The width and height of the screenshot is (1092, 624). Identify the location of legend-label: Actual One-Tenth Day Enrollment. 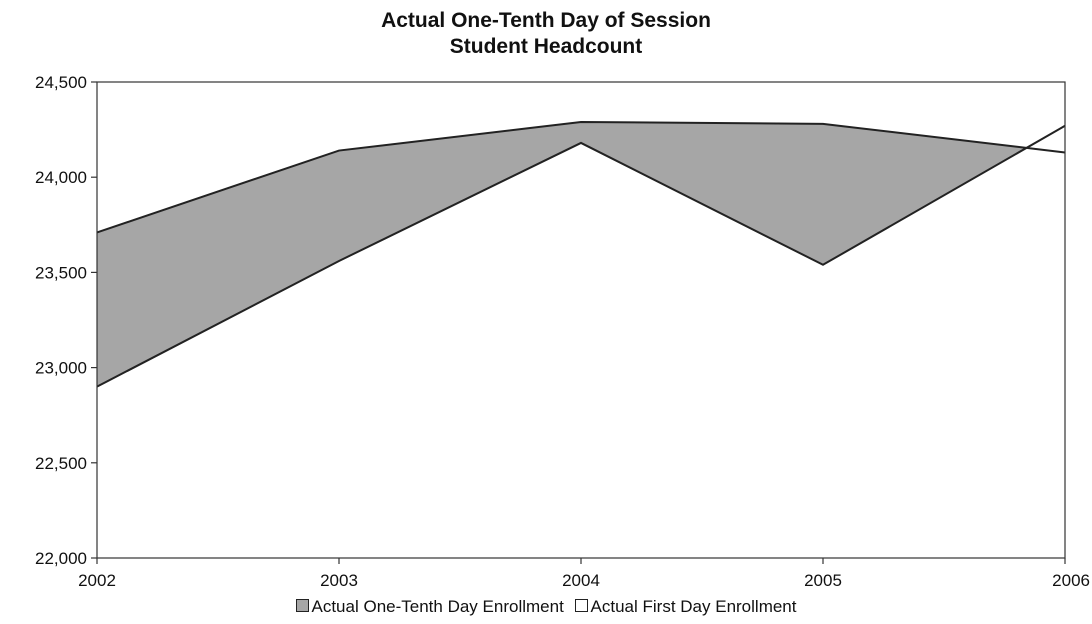
(437, 606).